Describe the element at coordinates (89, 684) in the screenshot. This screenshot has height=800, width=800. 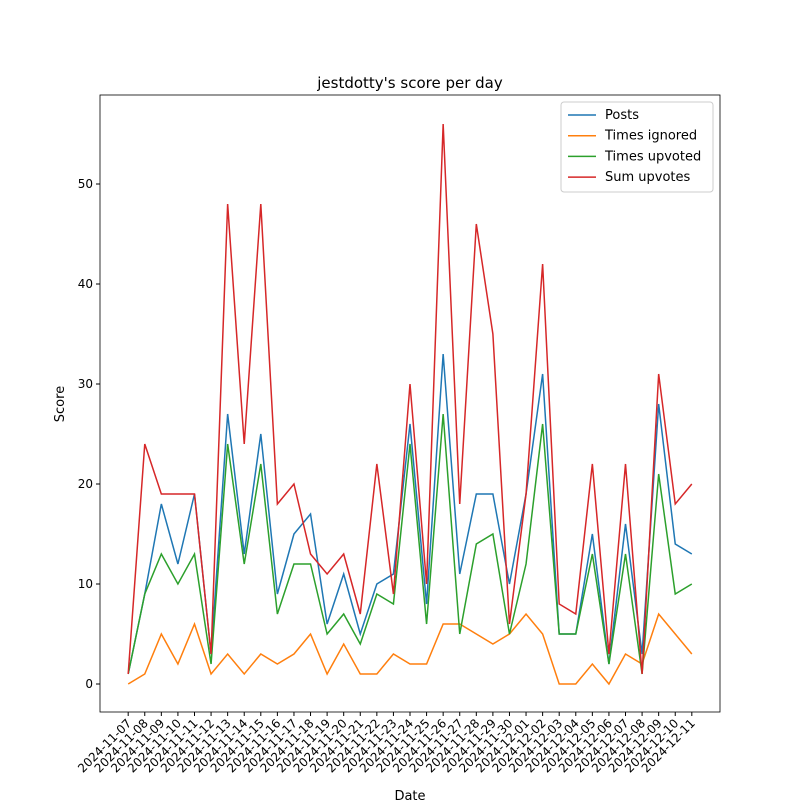
I see `y-tick-label: 0` at that location.